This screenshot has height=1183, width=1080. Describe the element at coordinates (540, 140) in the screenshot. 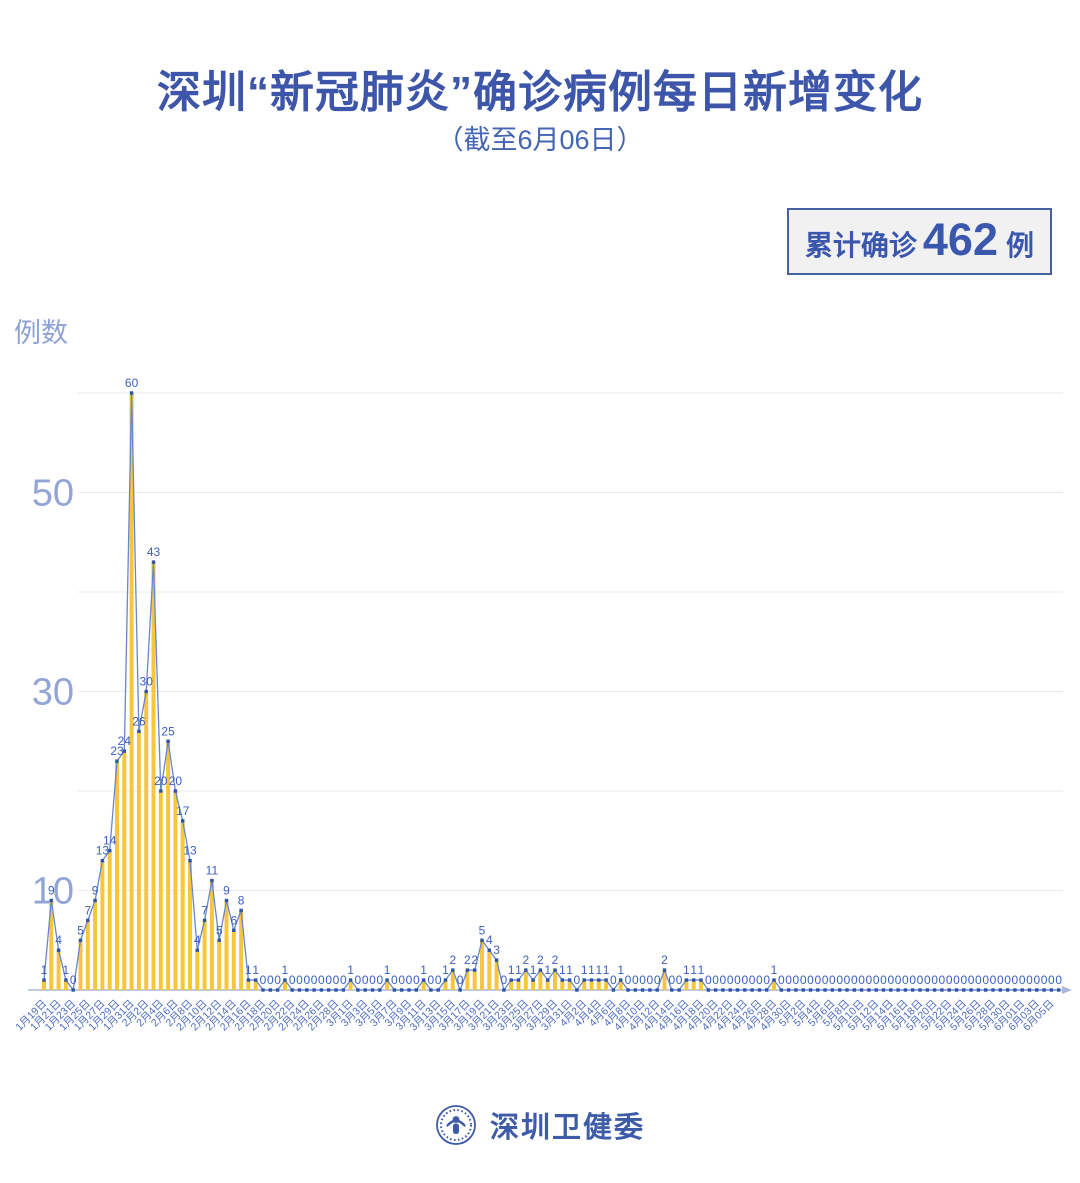

I see `page-subtitle: （截至6月06日）` at that location.